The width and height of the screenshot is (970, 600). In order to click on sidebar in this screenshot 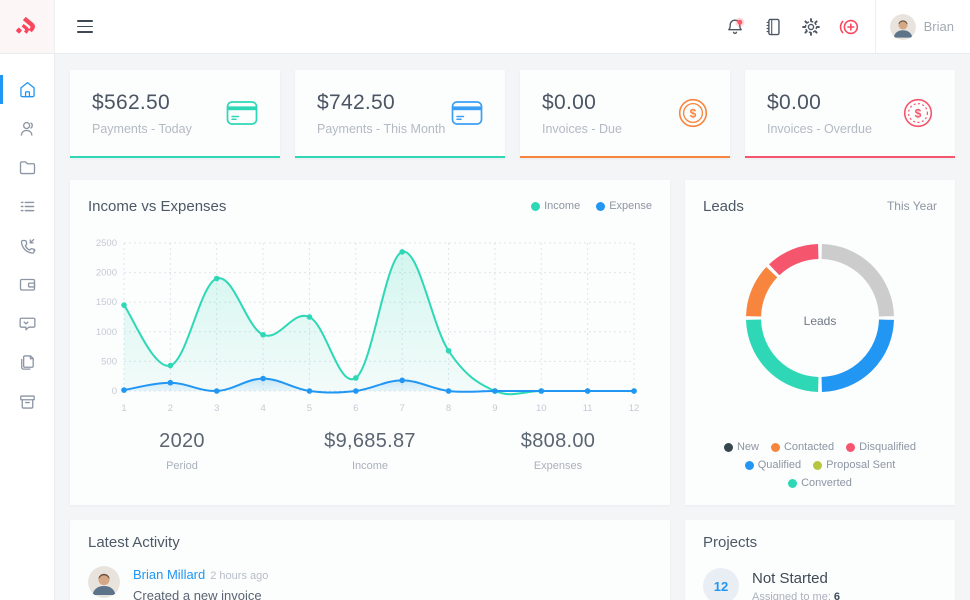, I will do `click(27, 327)`.